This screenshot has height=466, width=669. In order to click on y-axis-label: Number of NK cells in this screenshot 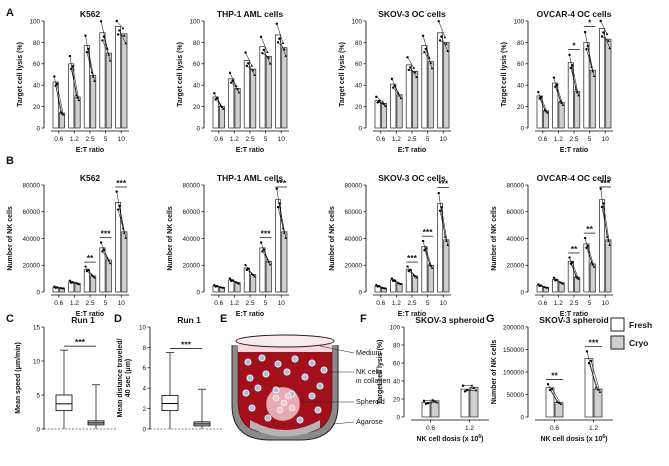, I will do `click(332, 238)`.